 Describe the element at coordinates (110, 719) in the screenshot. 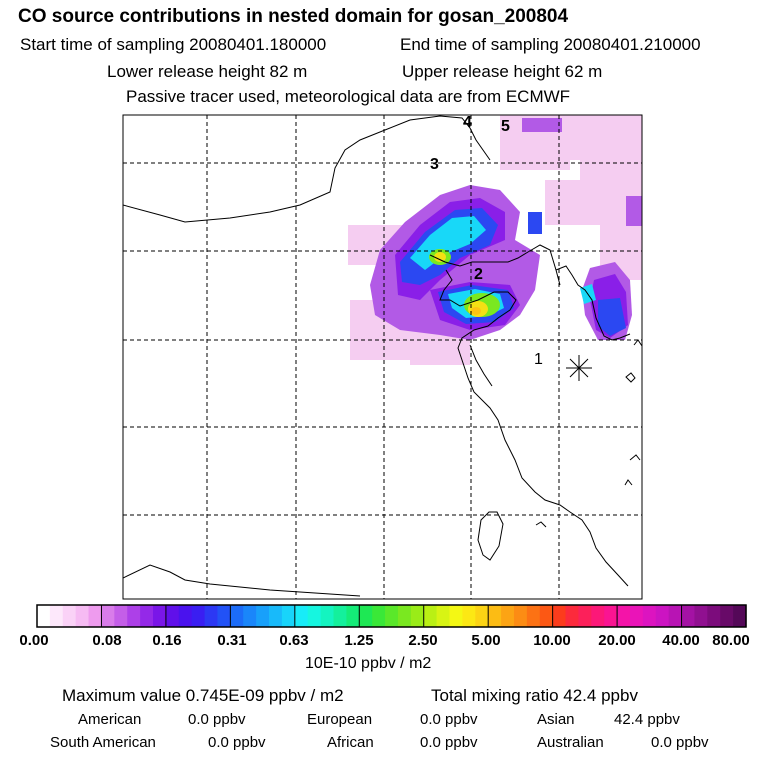

I see `american-label: American` at that location.